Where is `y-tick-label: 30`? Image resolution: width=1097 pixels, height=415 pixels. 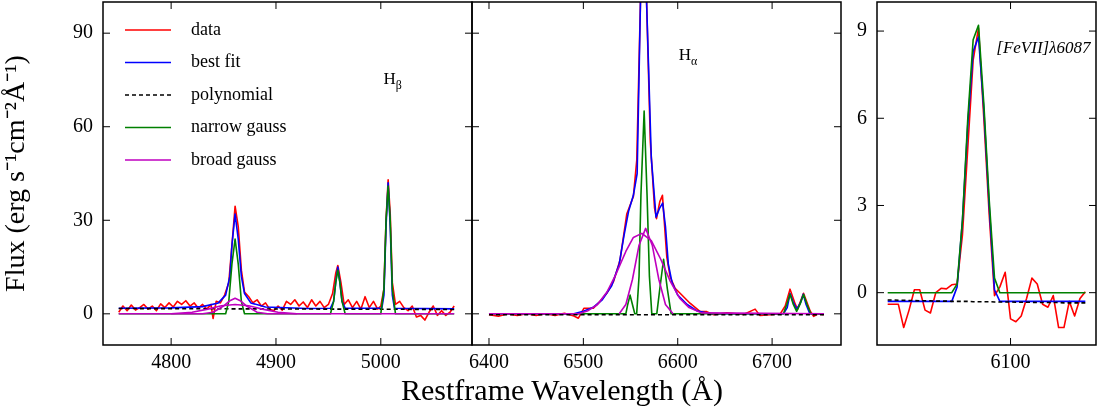
y-tick-label: 30 is located at coordinates (83, 218).